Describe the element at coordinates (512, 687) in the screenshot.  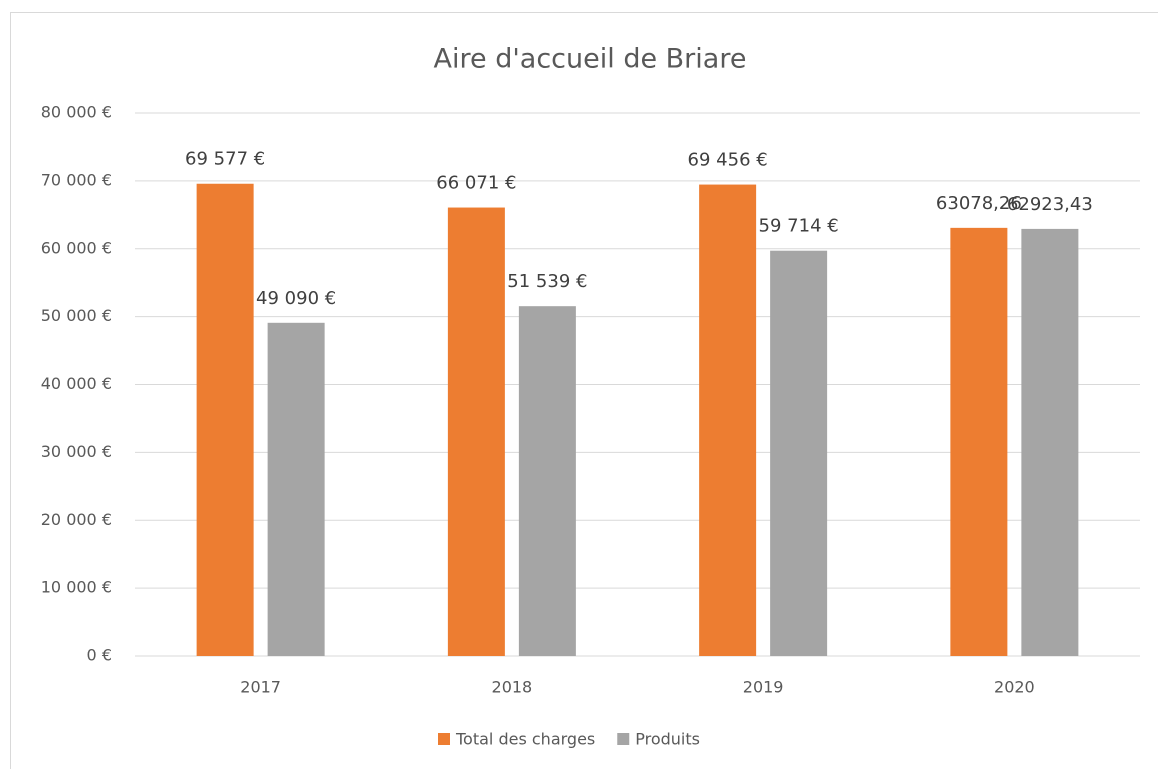
I see `x-tick-label: 2018` at that location.